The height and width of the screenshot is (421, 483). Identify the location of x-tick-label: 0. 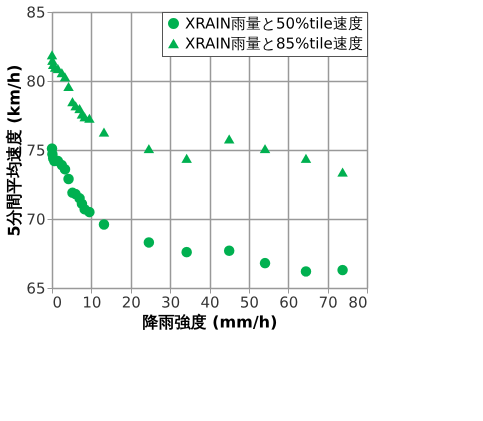
(57, 303).